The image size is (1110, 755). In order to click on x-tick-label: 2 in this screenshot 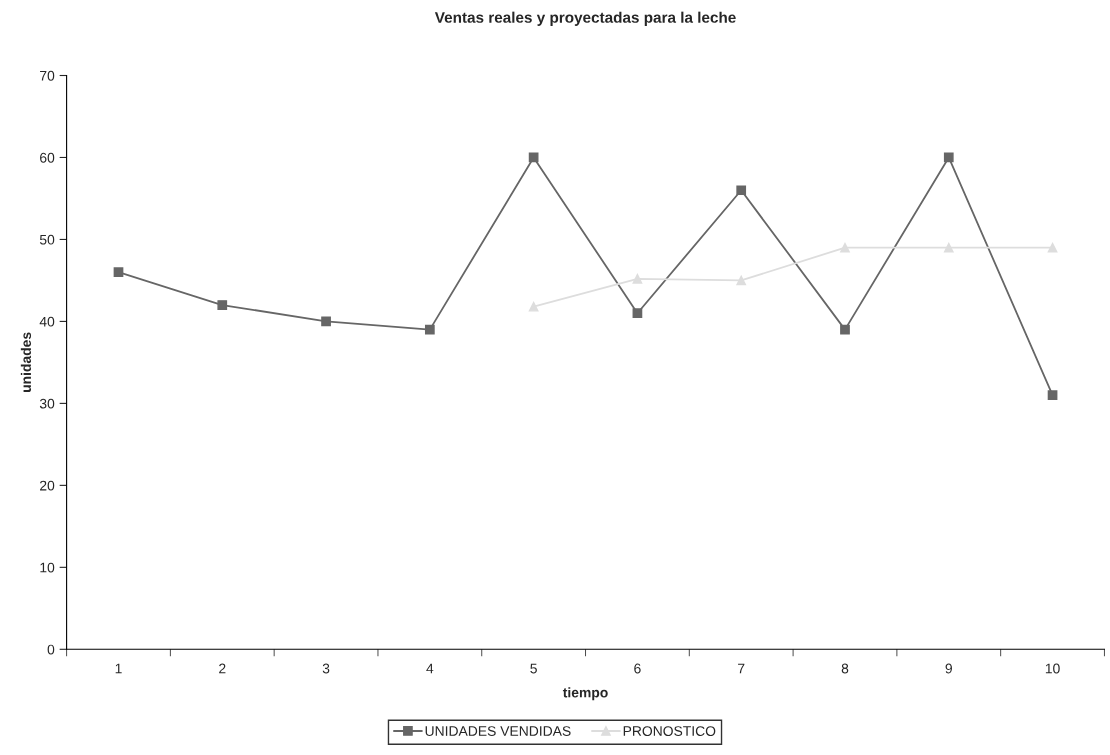, I will do `click(222, 668)`.